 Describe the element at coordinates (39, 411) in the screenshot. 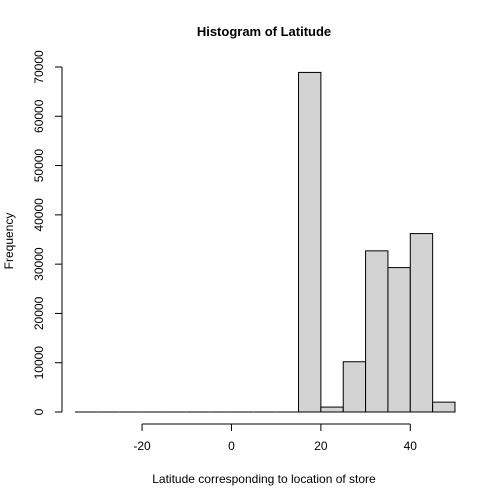

I see `y-tick-label: 0` at that location.